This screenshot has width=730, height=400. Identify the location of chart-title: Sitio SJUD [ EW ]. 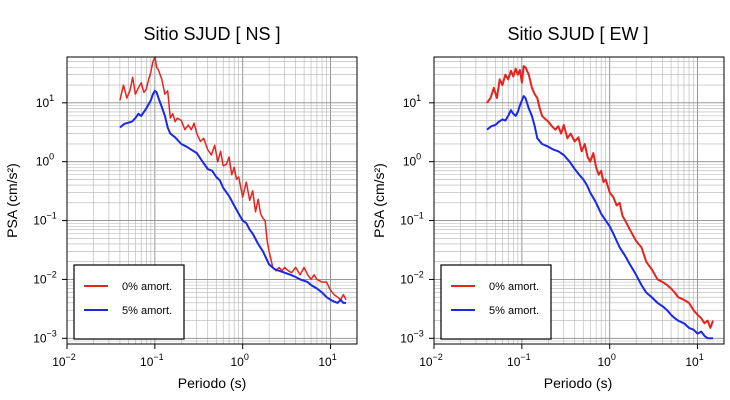
(577, 34).